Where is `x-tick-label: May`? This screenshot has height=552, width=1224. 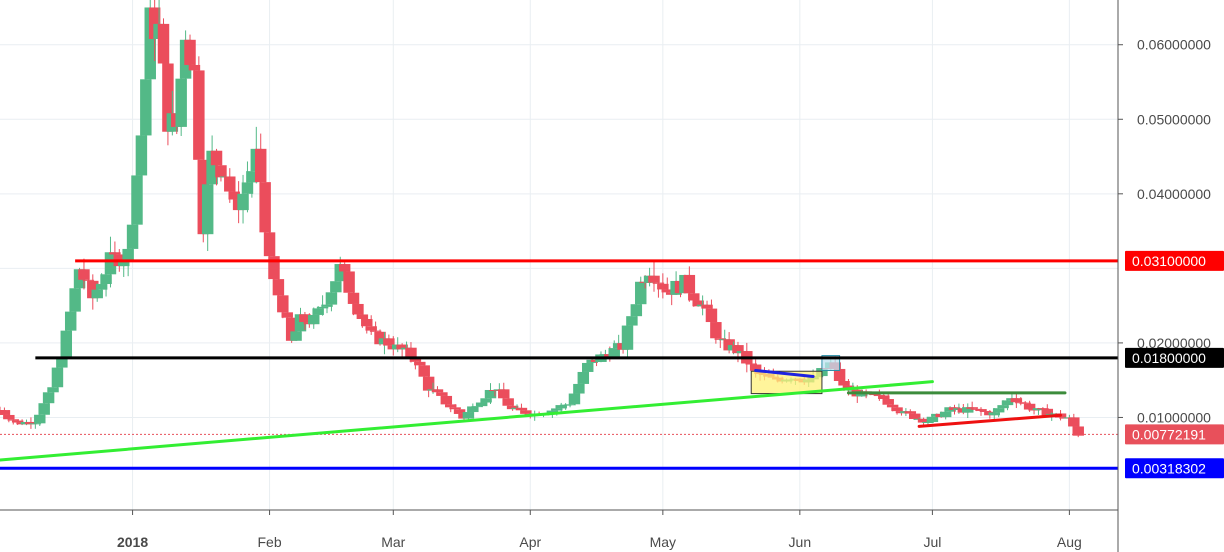
x-tick-label: May is located at coordinates (663, 542).